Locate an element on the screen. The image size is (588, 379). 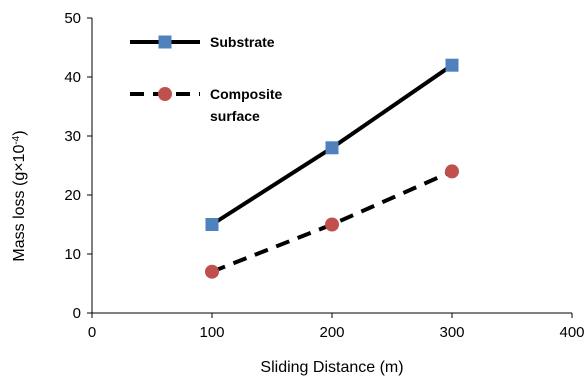
legend: Substrate Composite surface is located at coordinates (206, 79).